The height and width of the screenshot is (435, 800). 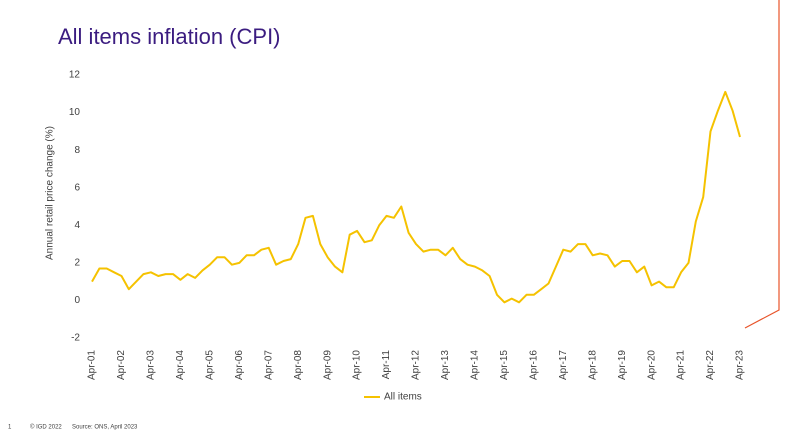 What do you see at coordinates (386, 365) in the screenshot?
I see `x-tick-label: Apr-11` at bounding box center [386, 365].